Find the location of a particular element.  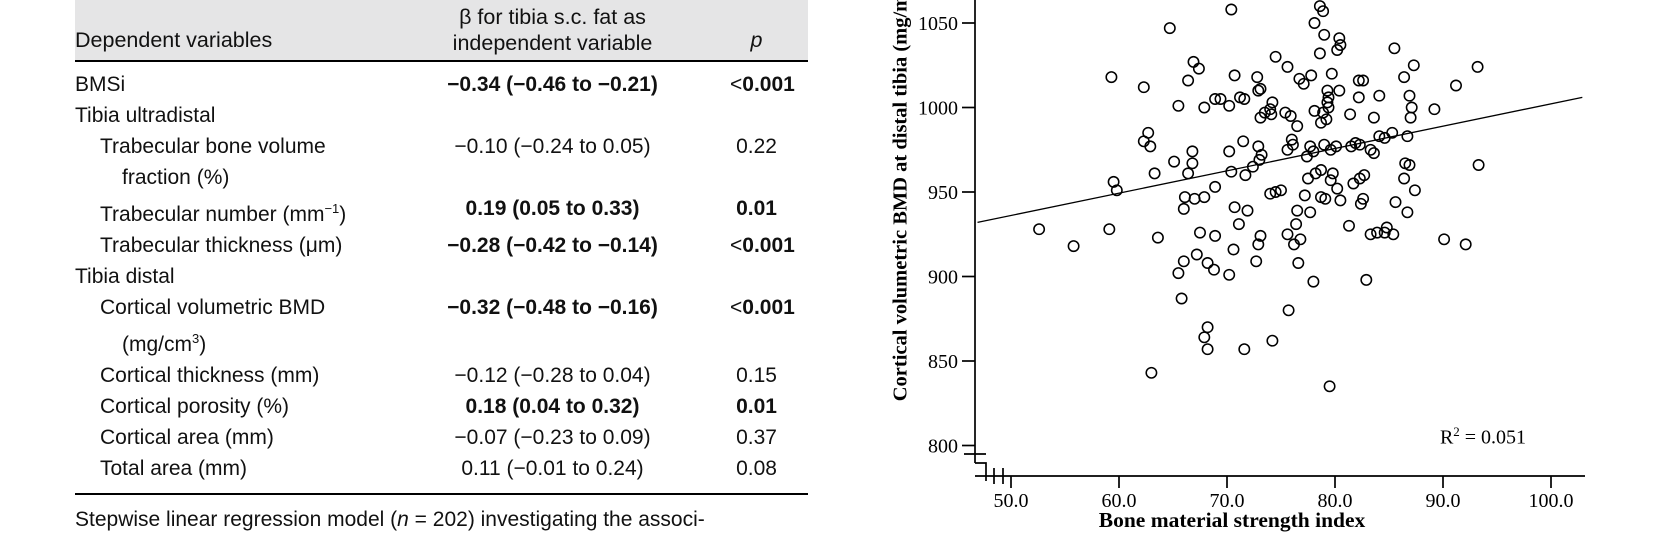

row-label: Cortical area (mm) is located at coordinates (187, 437).